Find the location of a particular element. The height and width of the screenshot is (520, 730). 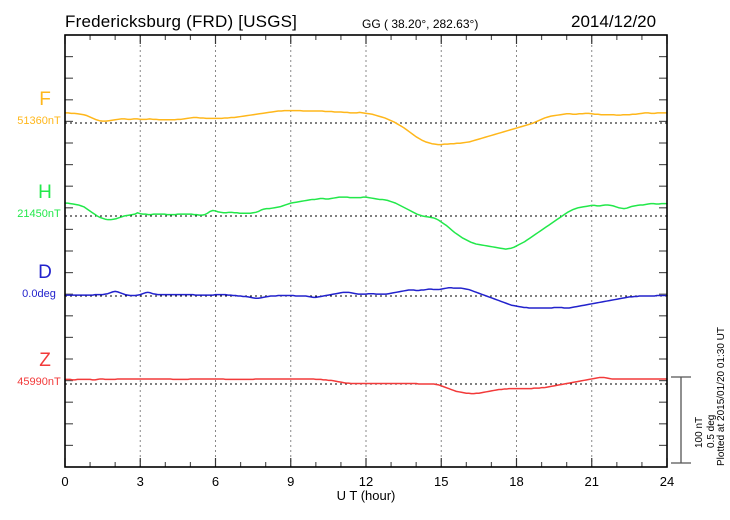

scale-bar-deg-label: 0.5 deg is located at coordinates (711, 431).